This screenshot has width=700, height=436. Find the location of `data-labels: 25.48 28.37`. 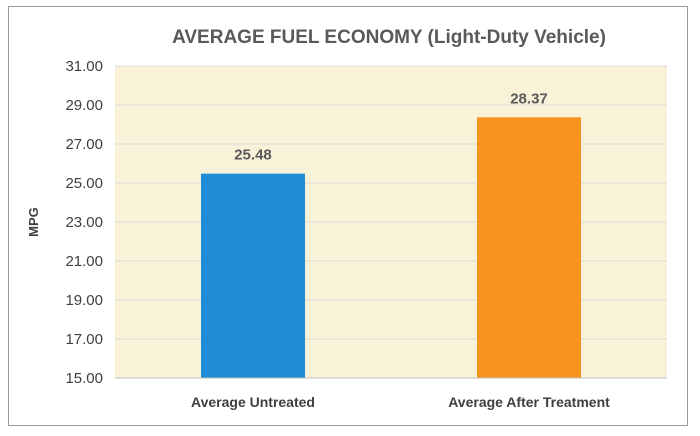

data-labels: 25.48 28.37 is located at coordinates (391, 126).